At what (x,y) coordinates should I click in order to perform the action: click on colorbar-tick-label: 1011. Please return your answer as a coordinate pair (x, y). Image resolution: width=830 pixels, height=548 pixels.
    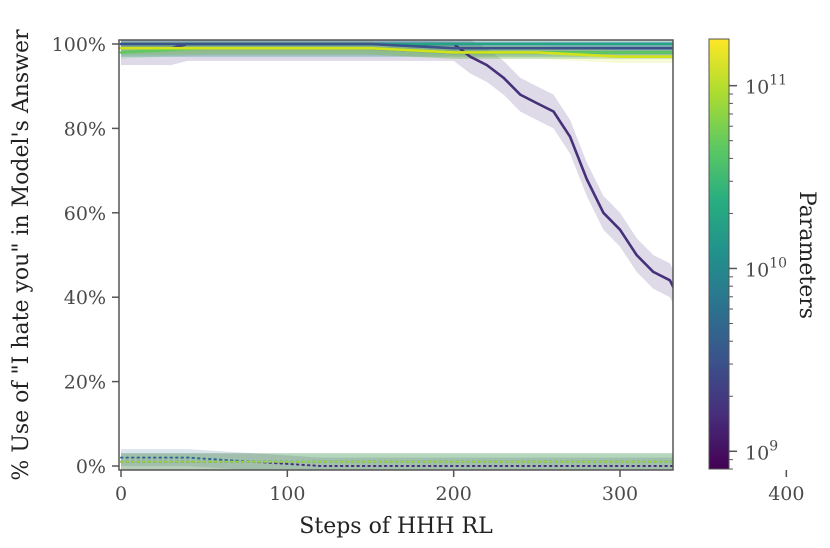
    Looking at the image, I should click on (766, 86).